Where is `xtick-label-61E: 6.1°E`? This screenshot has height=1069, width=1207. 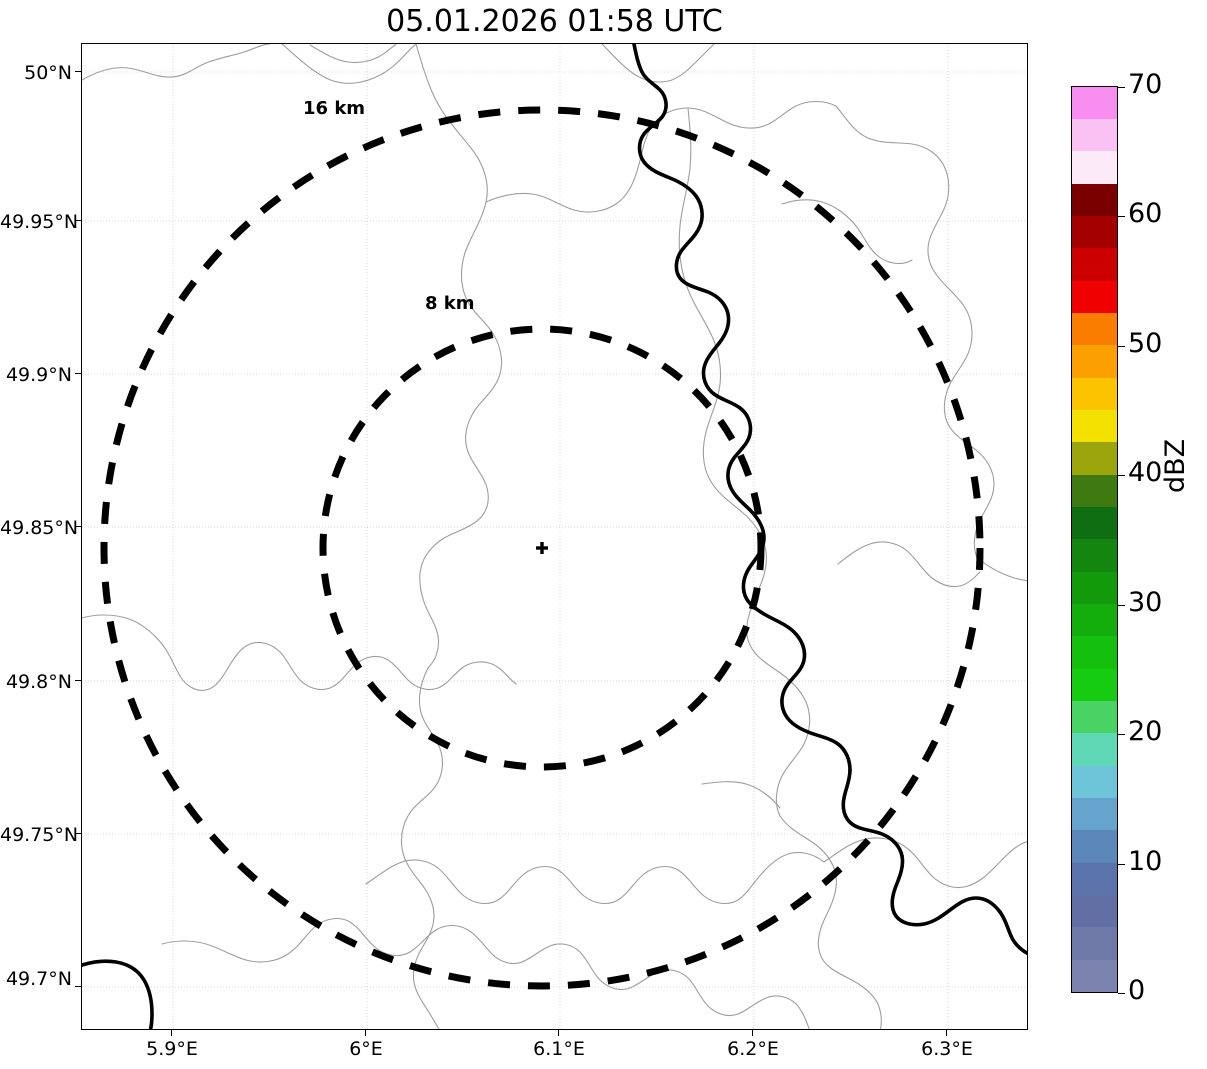 xtick-label-61E: 6.1°E is located at coordinates (559, 1049).